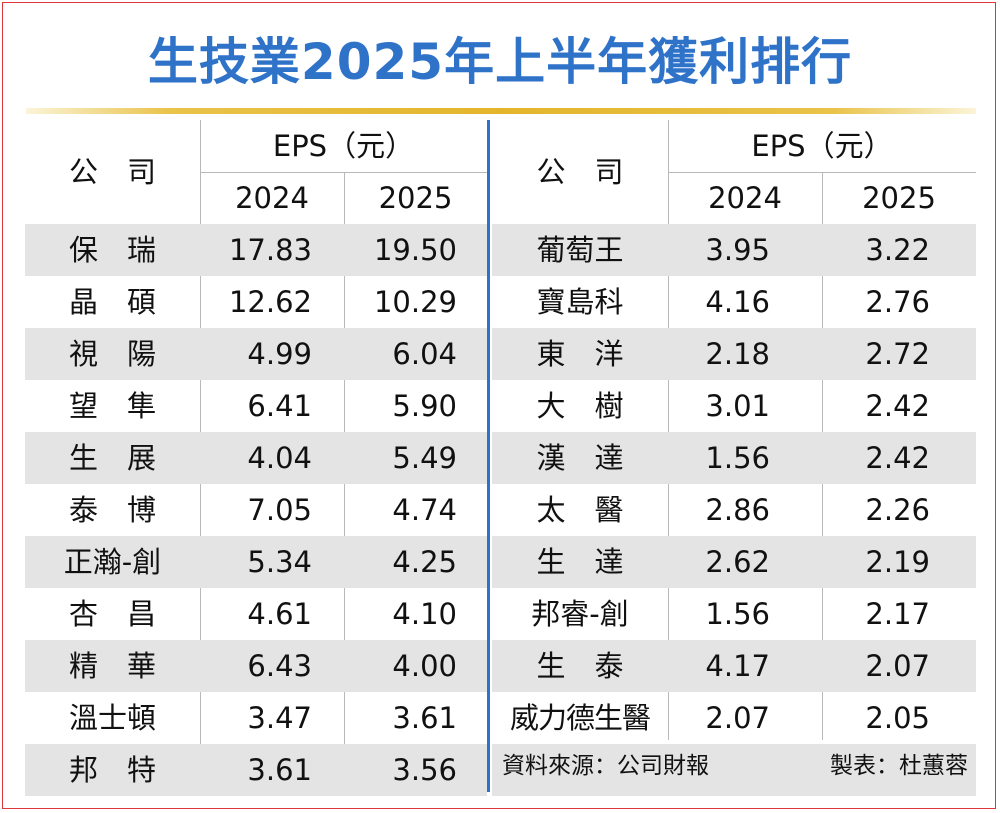 This screenshot has width=1000, height=813. I want to click on eps-2025-value: 2.76, so click(897, 302).